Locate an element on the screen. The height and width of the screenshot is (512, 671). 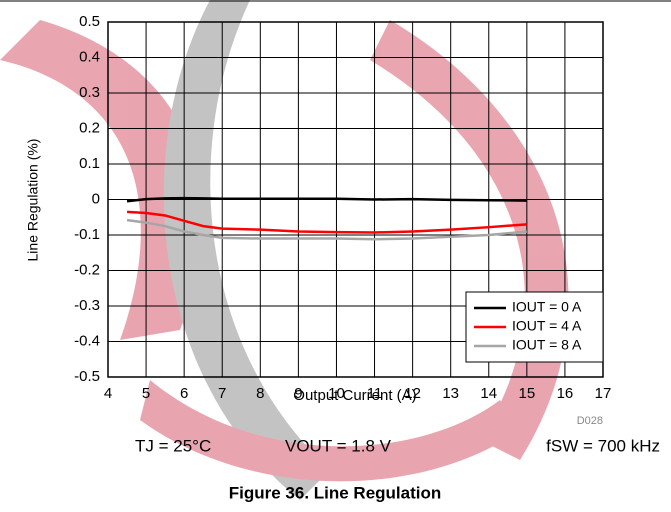
x-tick-label: 16 is located at coordinates (565, 393).